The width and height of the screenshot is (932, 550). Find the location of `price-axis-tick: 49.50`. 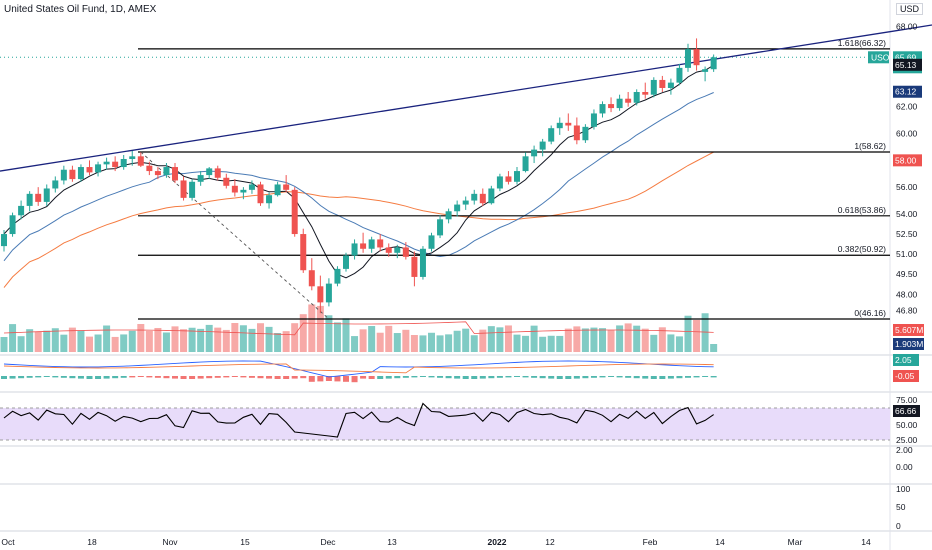

price-axis-tick: 49.50 is located at coordinates (907, 274).